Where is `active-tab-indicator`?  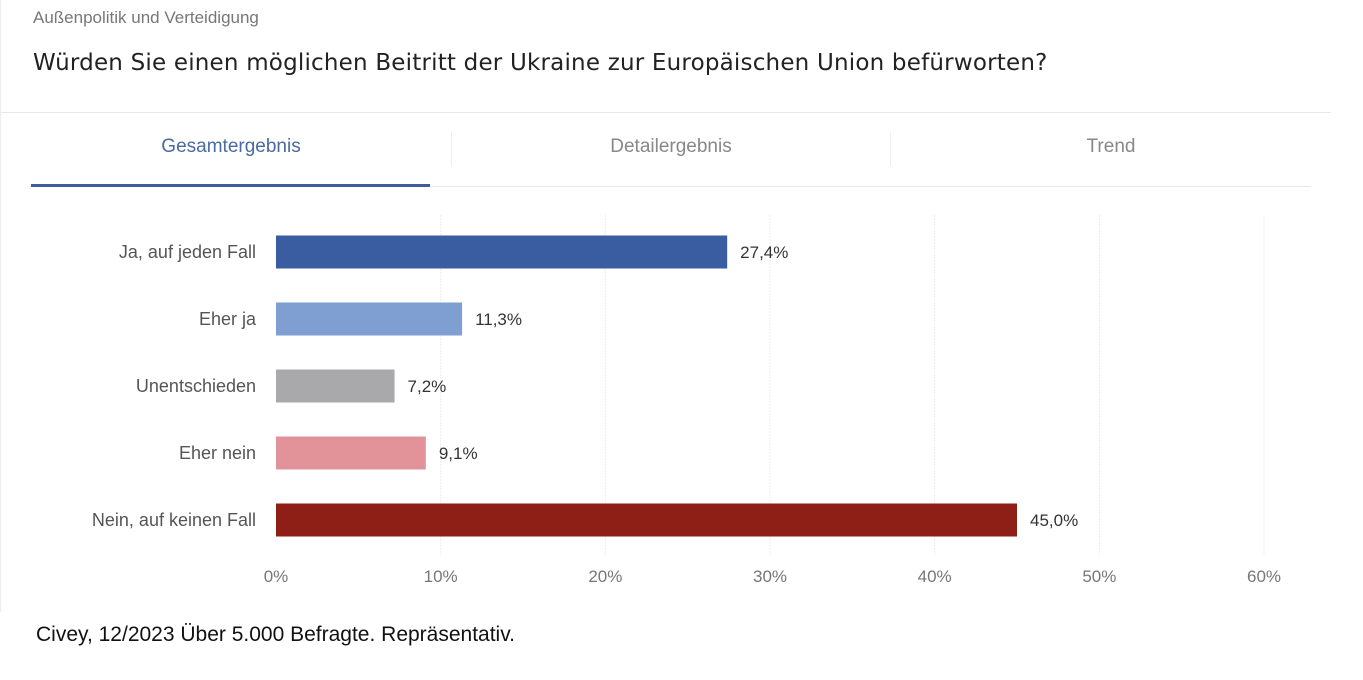 active-tab-indicator is located at coordinates (230, 185).